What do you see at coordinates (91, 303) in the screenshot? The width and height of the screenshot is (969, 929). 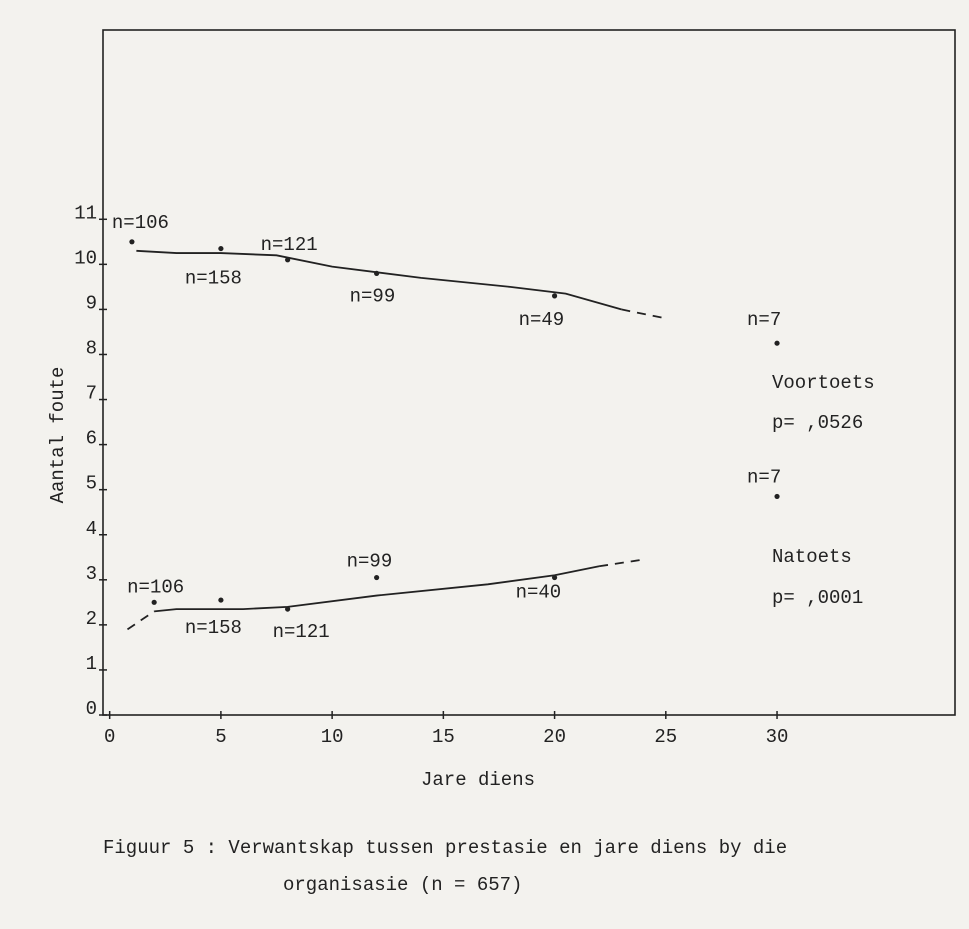 I see `y-tick-label: 9` at bounding box center [91, 303].